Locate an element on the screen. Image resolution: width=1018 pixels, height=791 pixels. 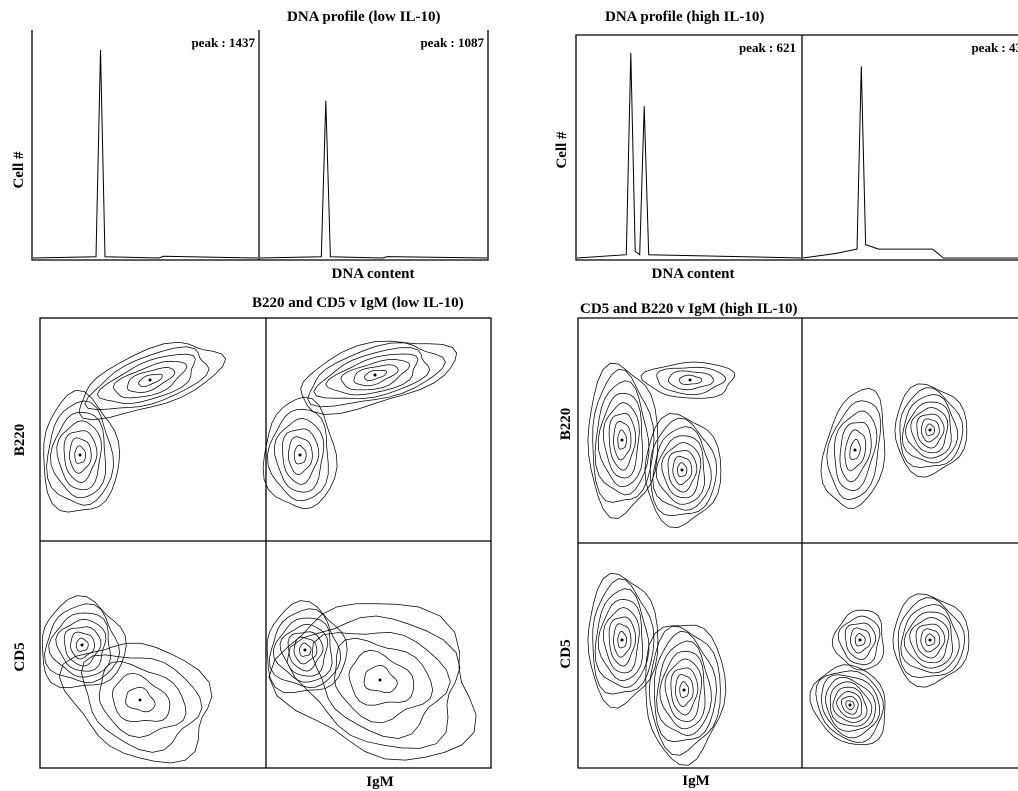
high-b220-right-pop-b-center-dot is located at coordinates (930, 430).